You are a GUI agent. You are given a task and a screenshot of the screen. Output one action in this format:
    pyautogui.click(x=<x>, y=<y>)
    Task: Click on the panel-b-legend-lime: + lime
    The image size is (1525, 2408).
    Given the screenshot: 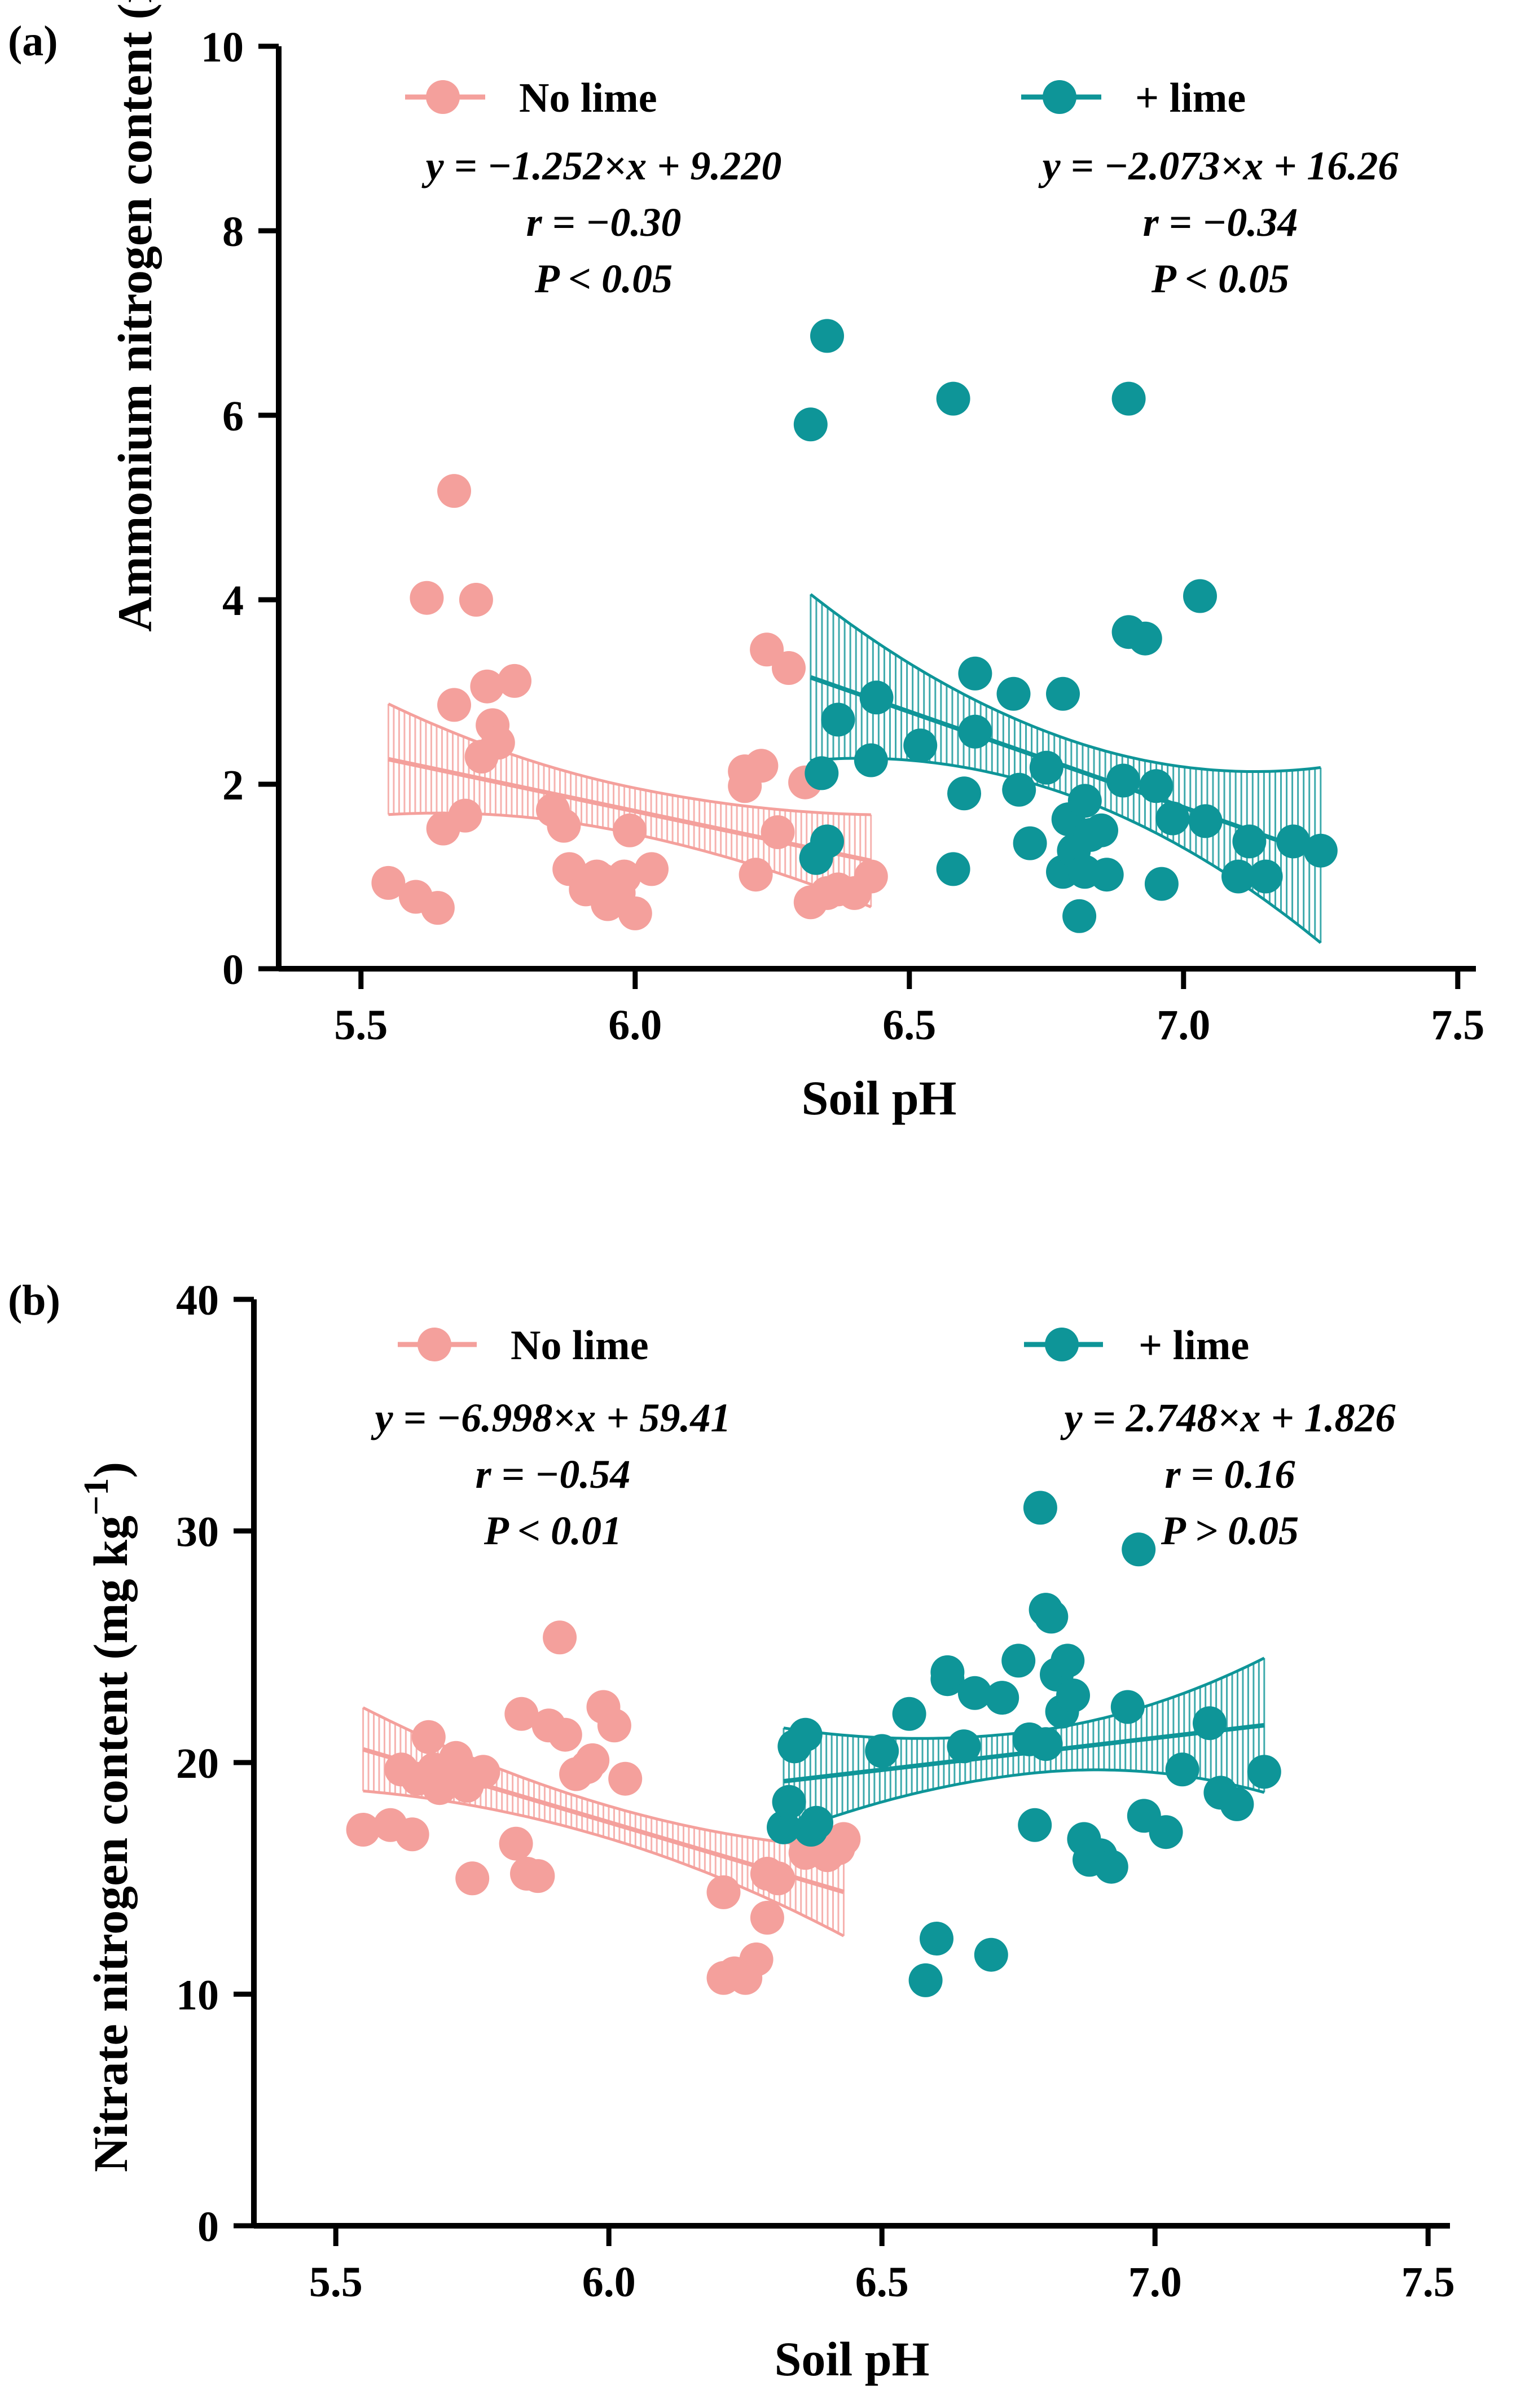 What is the action you would take?
    pyautogui.click(x=1136, y=1346)
    